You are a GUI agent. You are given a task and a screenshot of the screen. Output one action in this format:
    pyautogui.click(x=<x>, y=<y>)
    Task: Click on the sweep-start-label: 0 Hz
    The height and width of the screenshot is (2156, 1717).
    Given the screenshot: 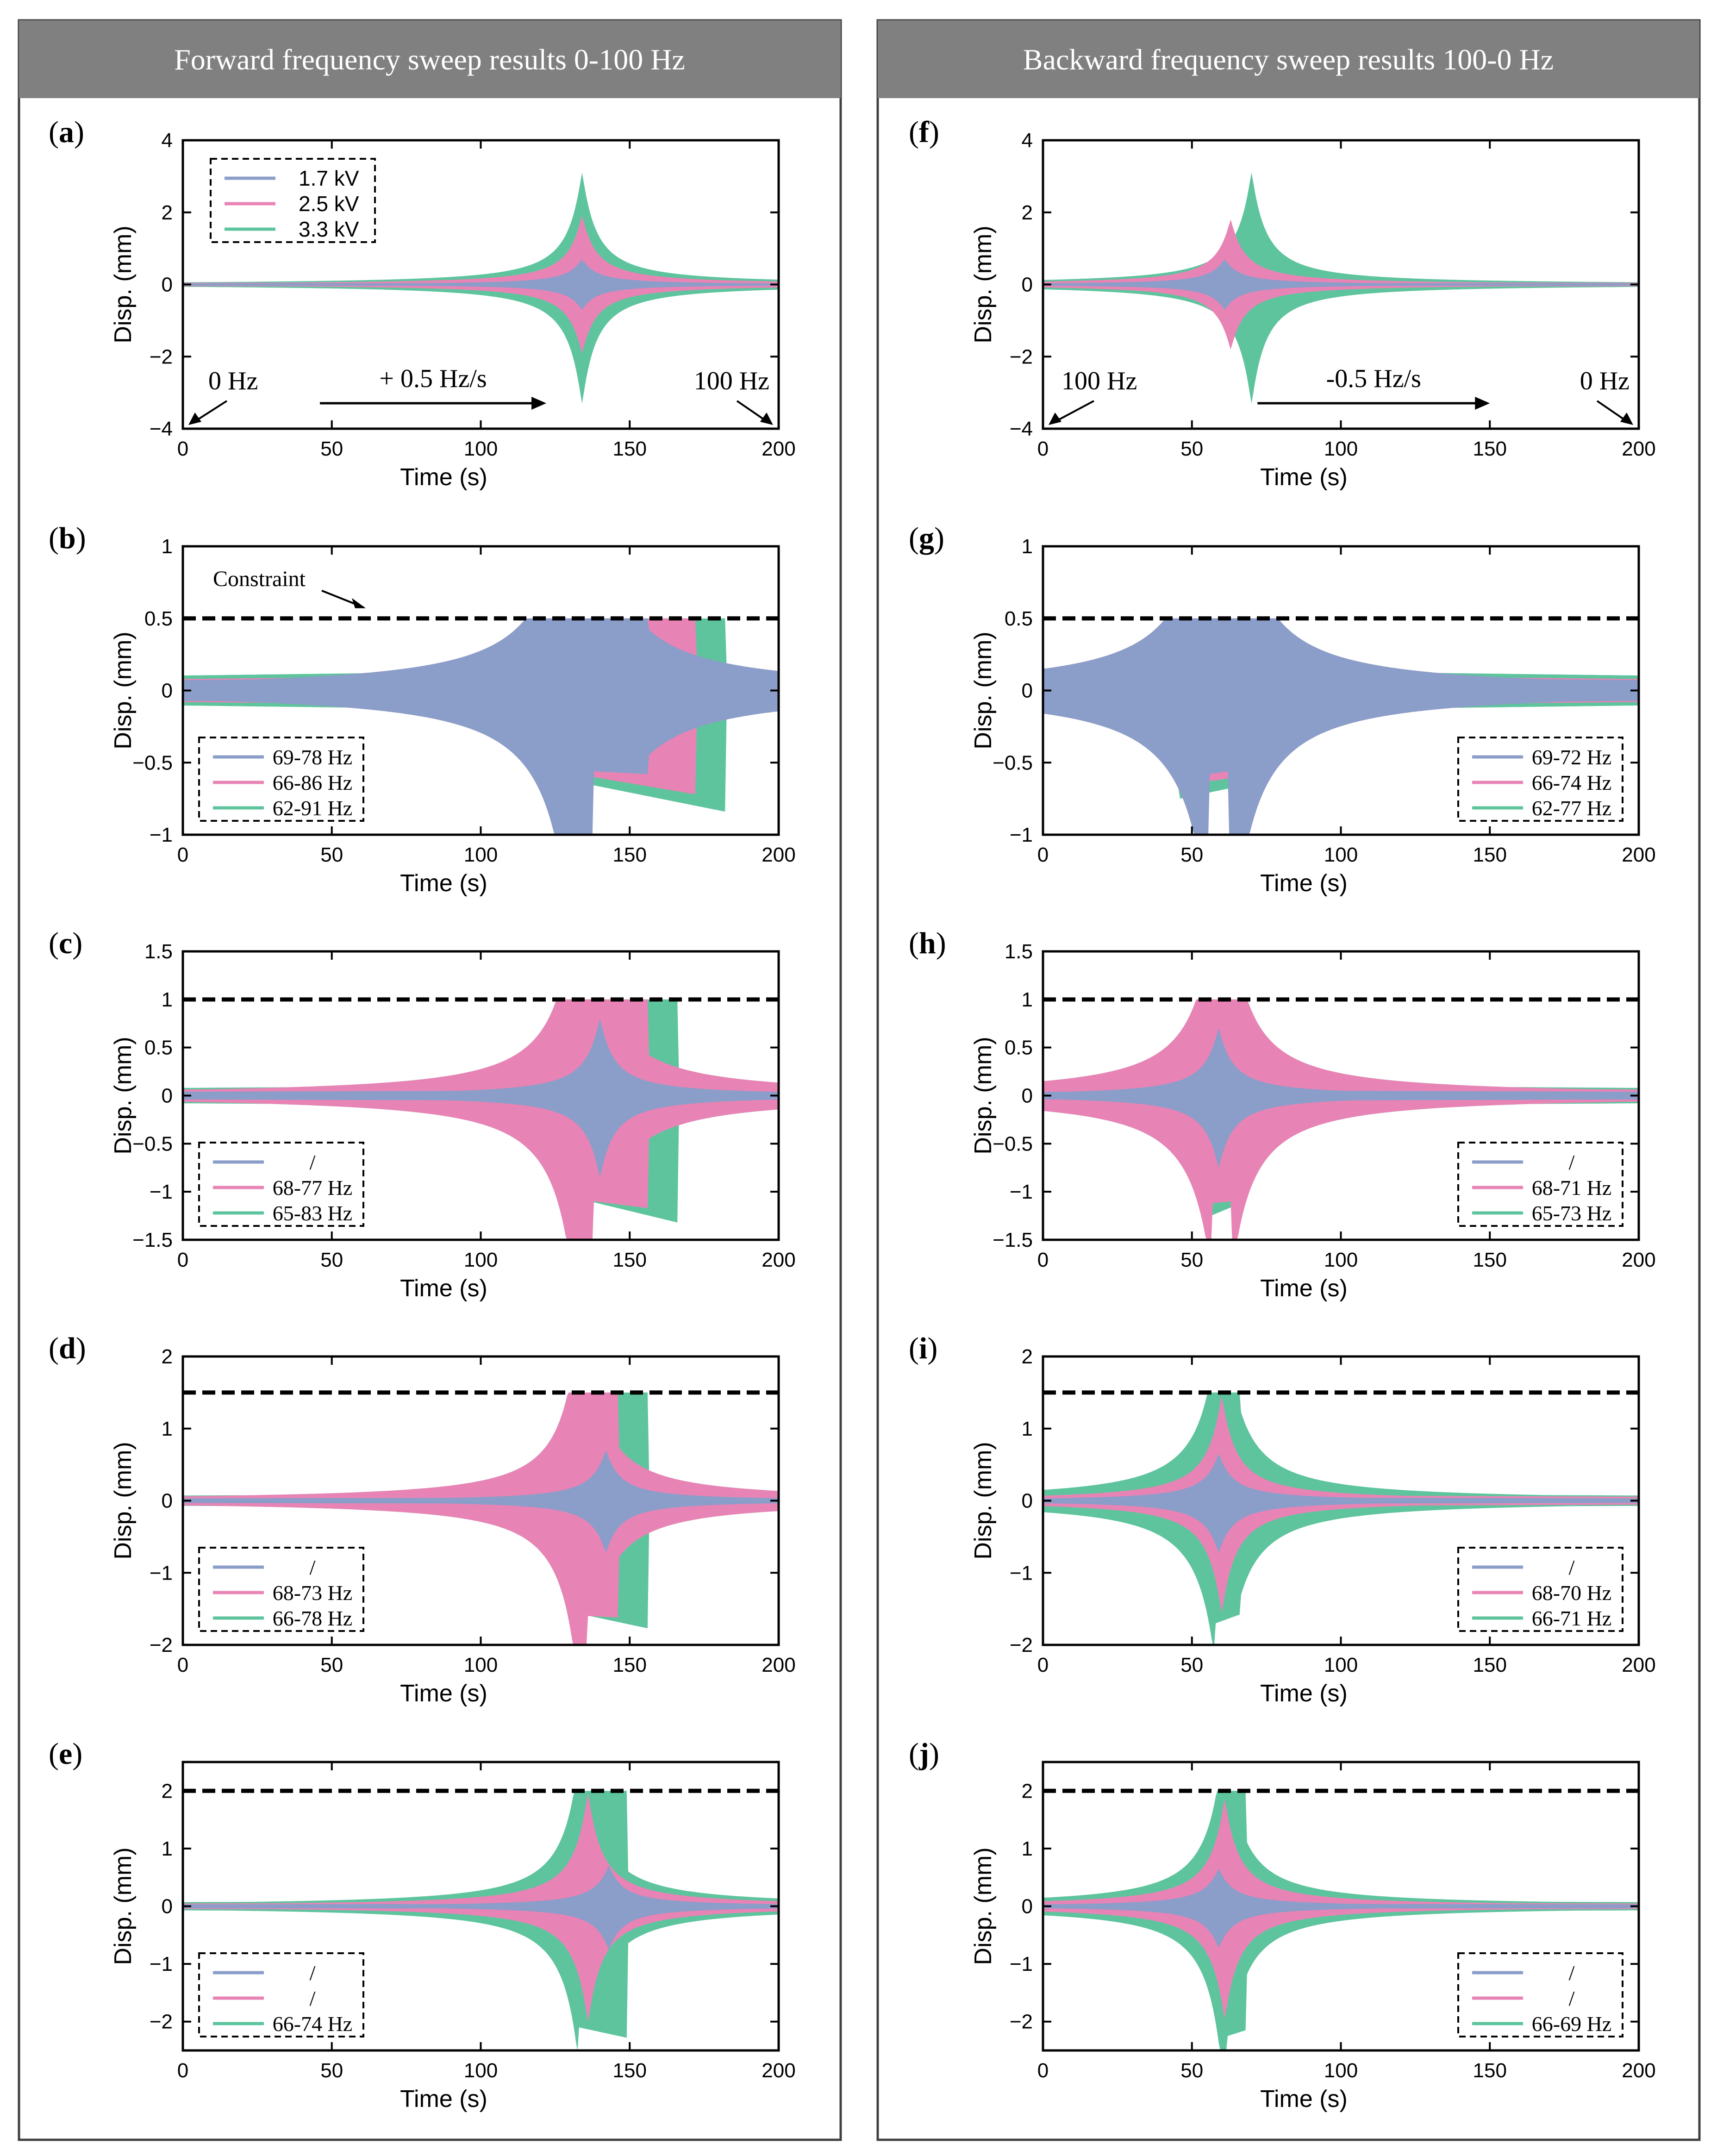 What is the action you would take?
    pyautogui.click(x=233, y=381)
    